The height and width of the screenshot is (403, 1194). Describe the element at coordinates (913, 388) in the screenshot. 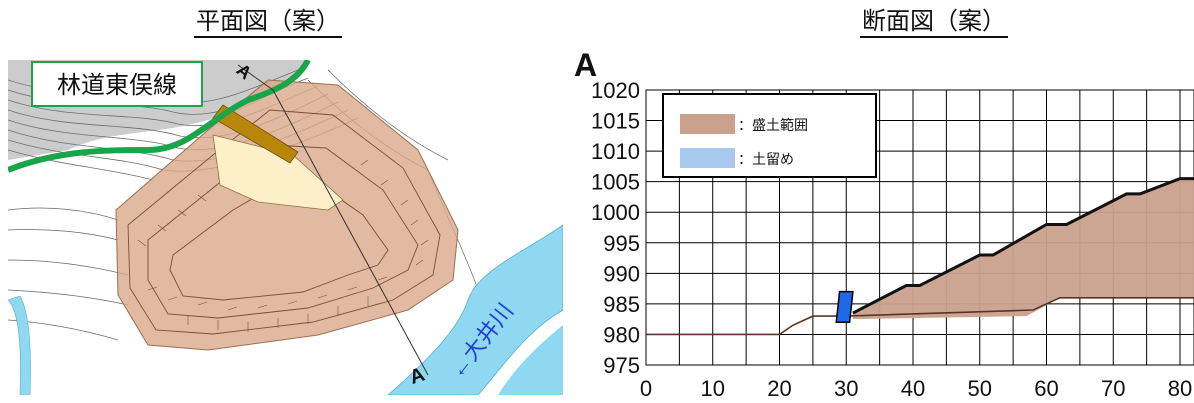

I see `x-tick-label: 40` at that location.